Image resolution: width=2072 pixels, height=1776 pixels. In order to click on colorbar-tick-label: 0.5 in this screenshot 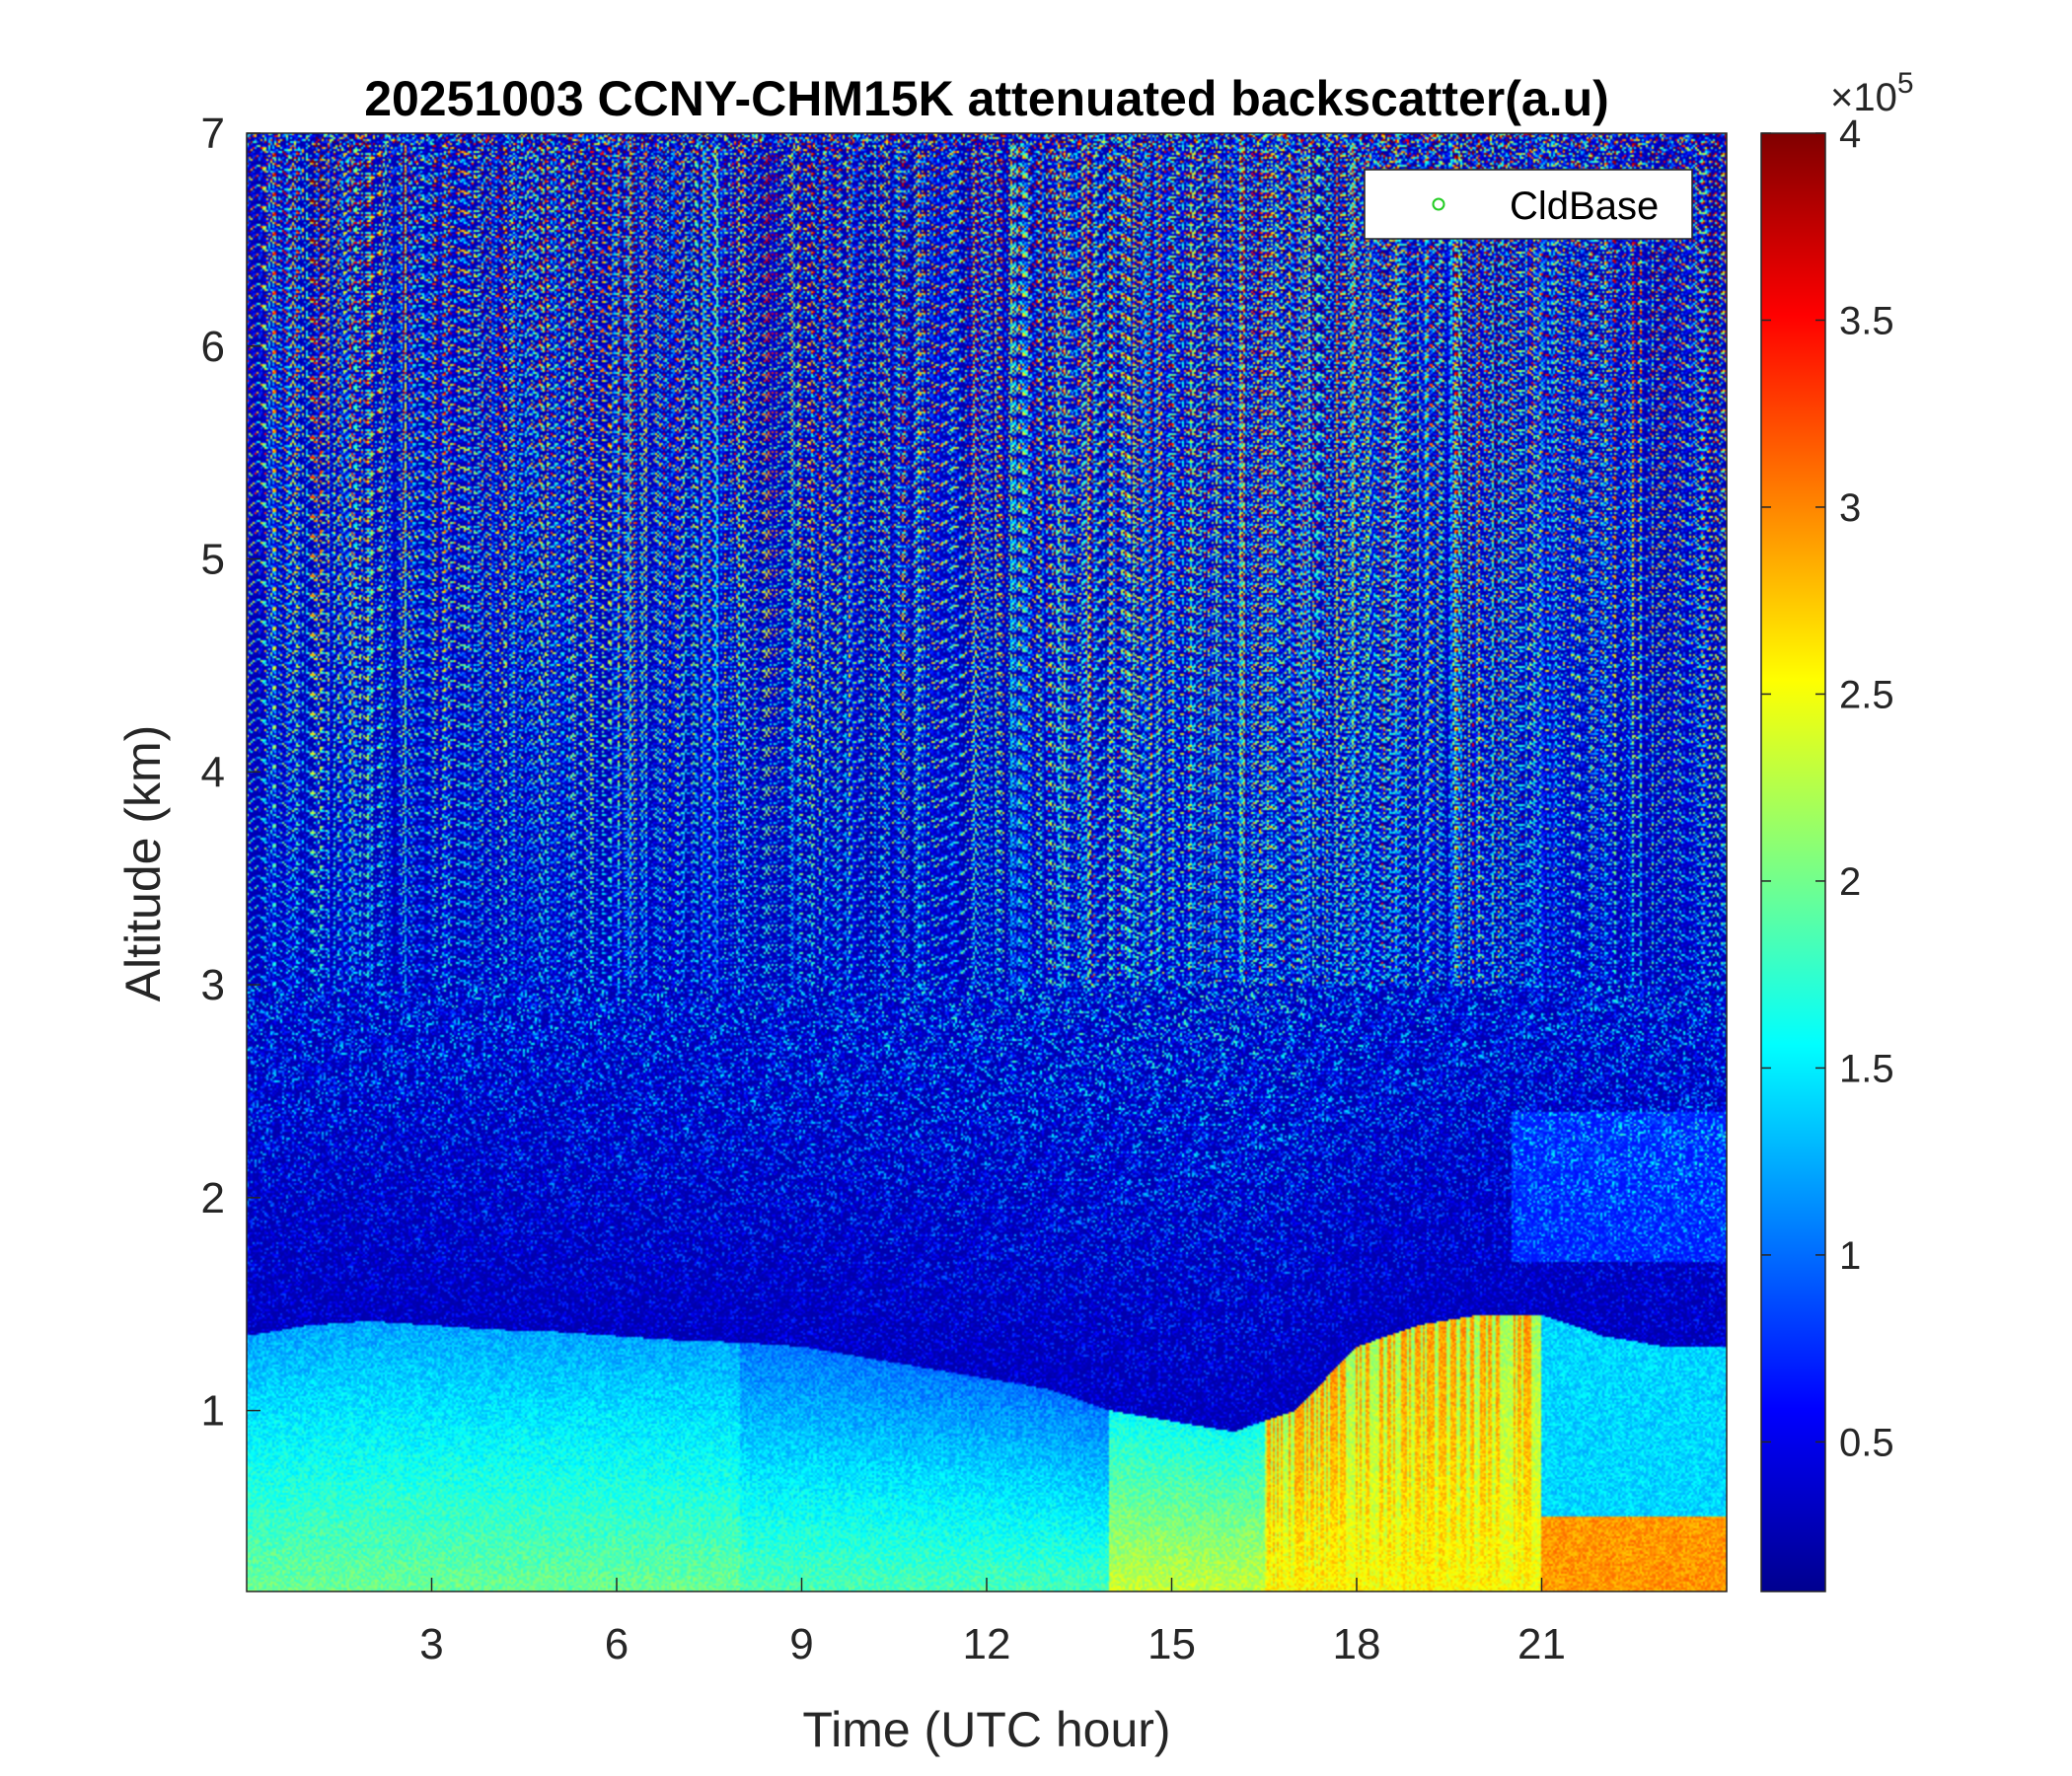, I will do `click(1867, 1443)`.